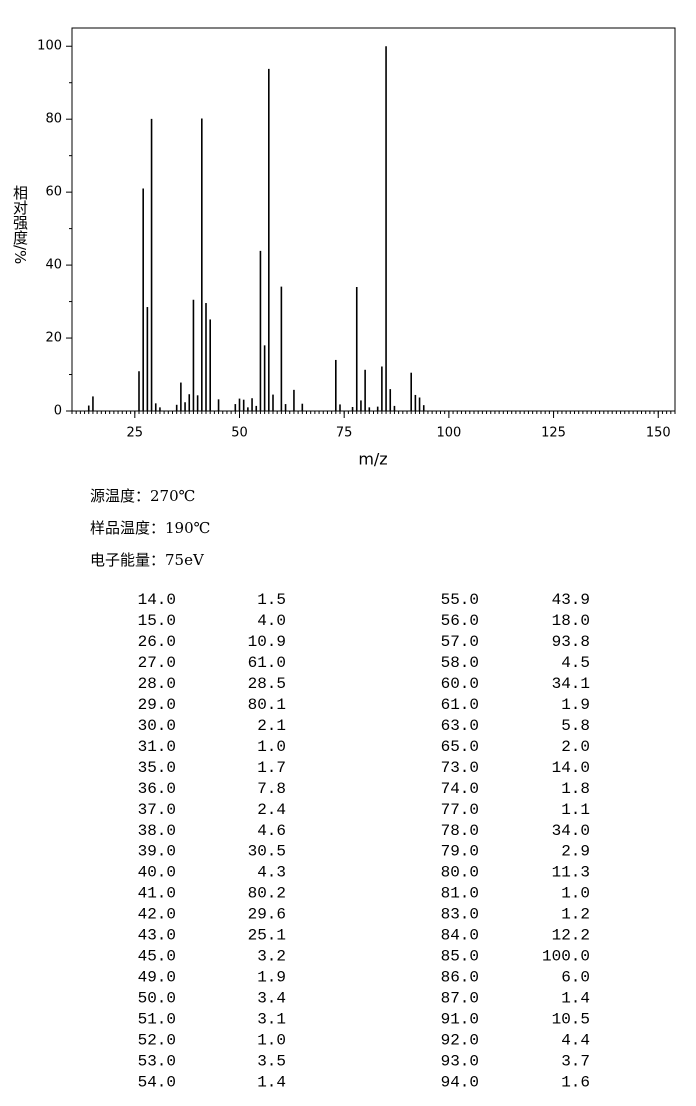  Describe the element at coordinates (271, 1061) in the screenshot. I see `table-cell: 3.5` at that location.